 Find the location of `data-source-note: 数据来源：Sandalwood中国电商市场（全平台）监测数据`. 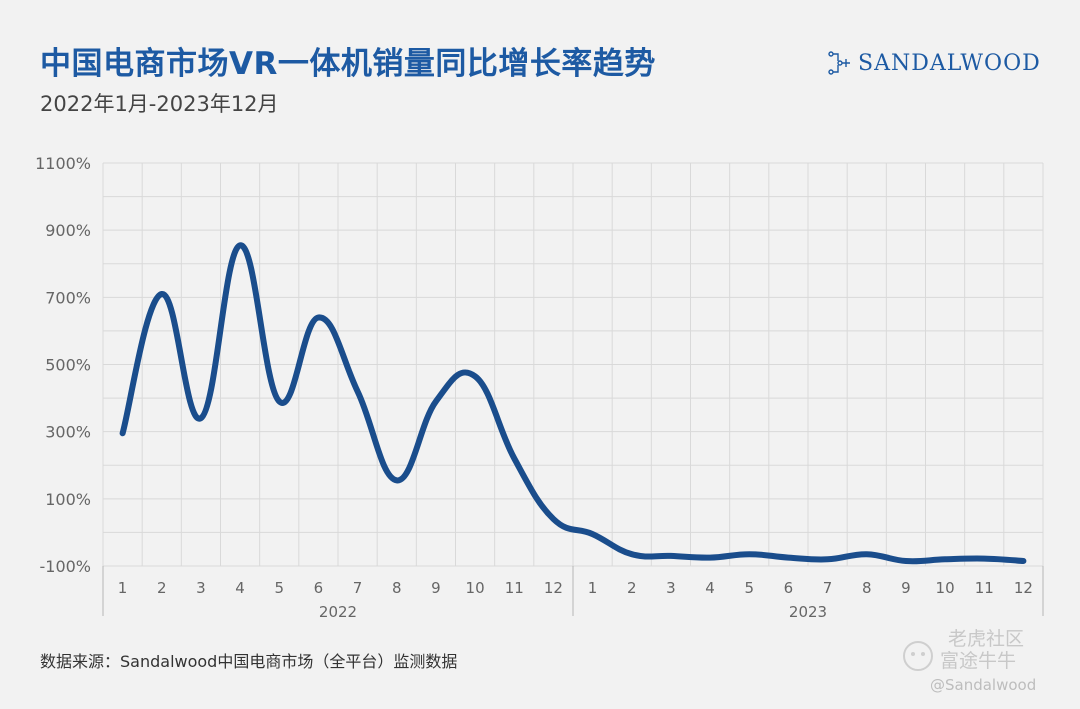

data-source-note: 数据来源：Sandalwood中国电商市场（全平台）监测数据 is located at coordinates (249, 661).